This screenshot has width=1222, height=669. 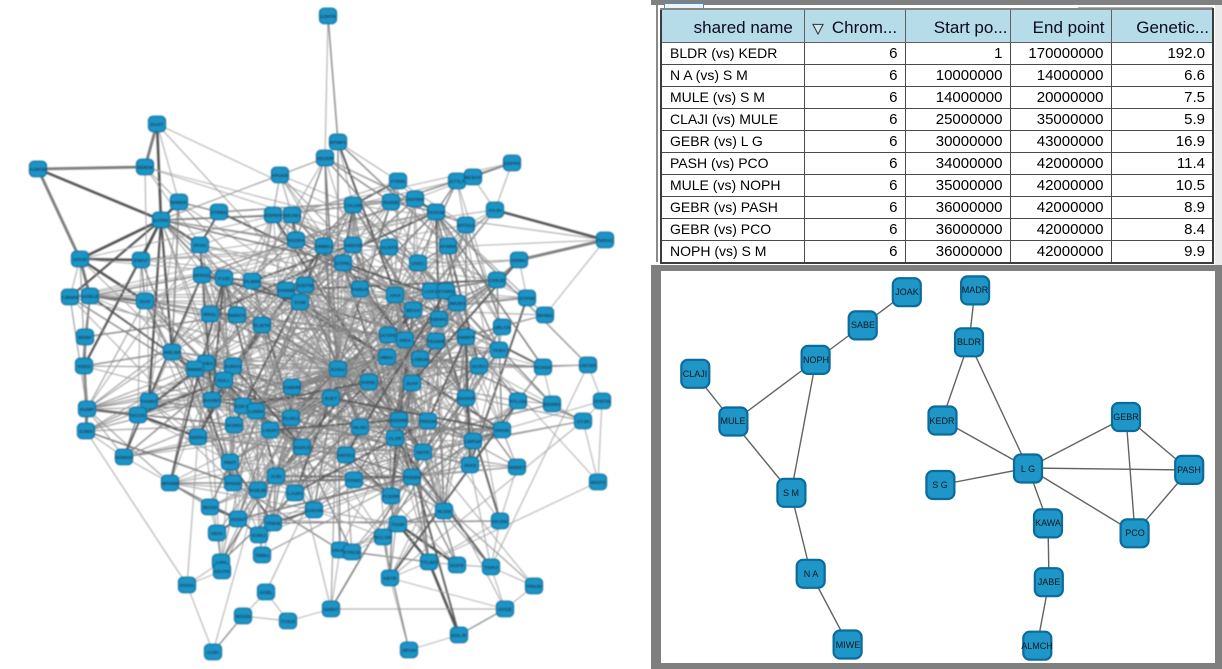 What do you see at coordinates (491, 568) in the screenshot?
I see `svg-text: TIDHJ` at bounding box center [491, 568].